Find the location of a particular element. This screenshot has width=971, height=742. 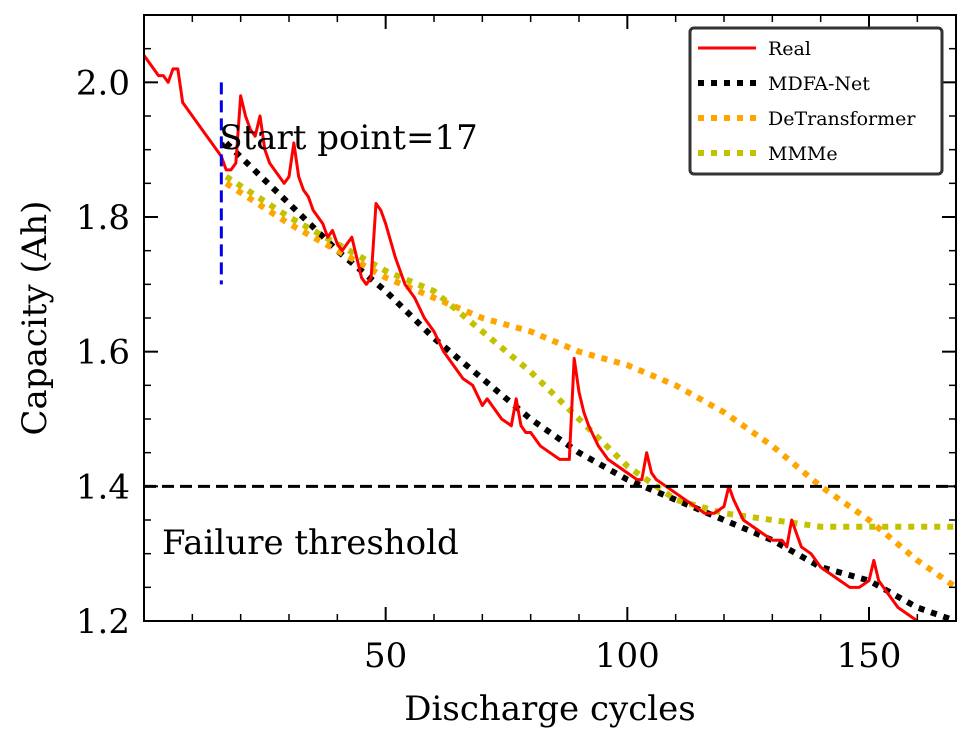

start-point-label: Start point=17 is located at coordinates (348, 138).